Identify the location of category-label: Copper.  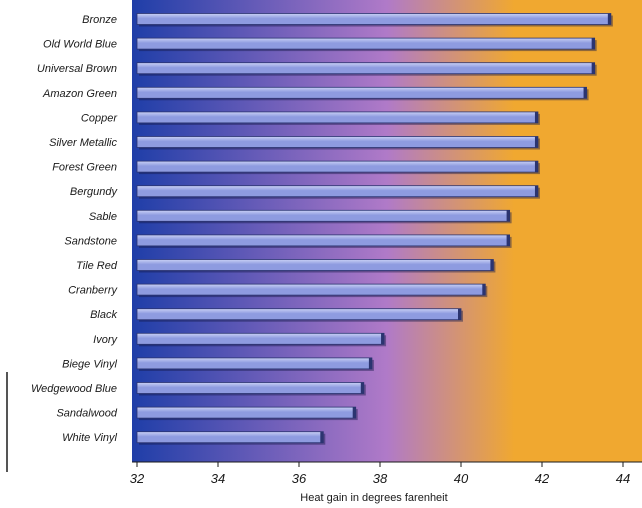
(99, 118).